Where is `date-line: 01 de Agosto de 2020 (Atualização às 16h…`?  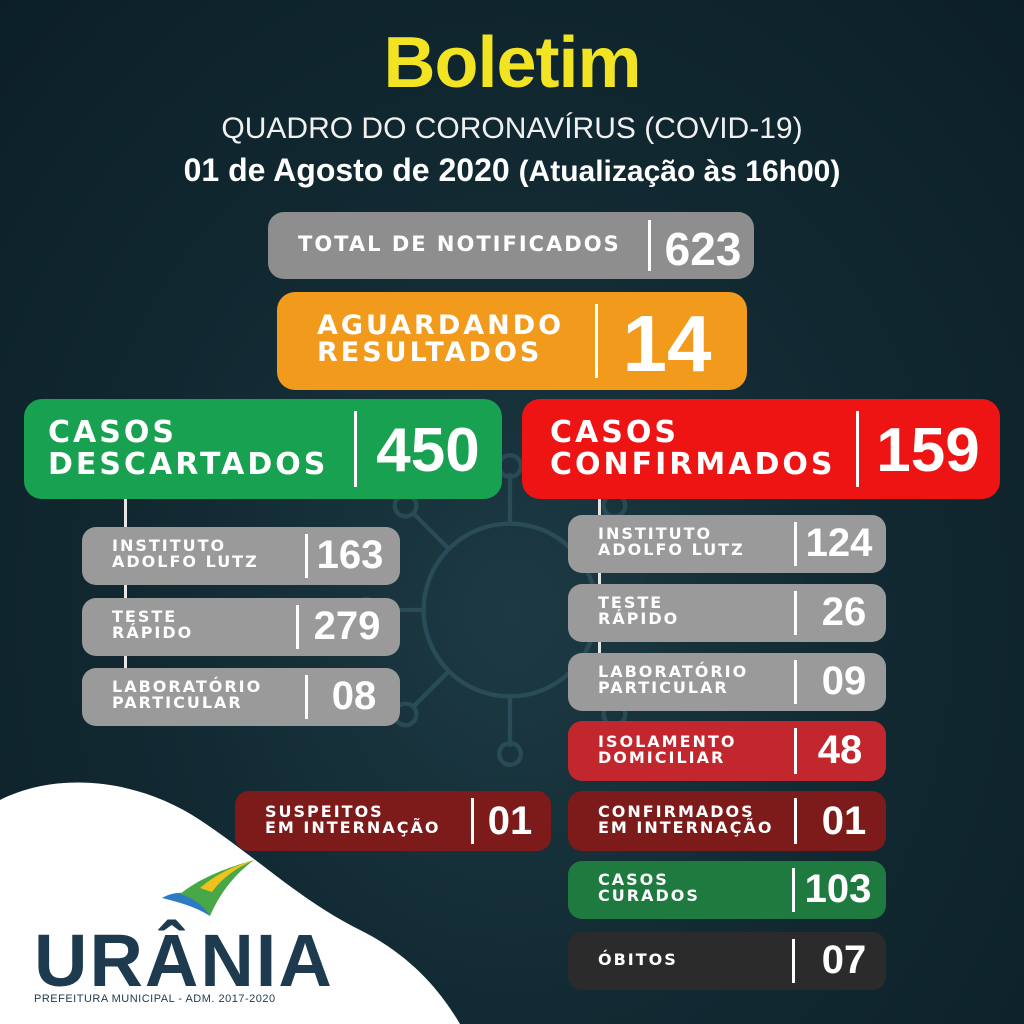
date-line: 01 de Agosto de 2020 (Atualização às 16h… is located at coordinates (512, 170).